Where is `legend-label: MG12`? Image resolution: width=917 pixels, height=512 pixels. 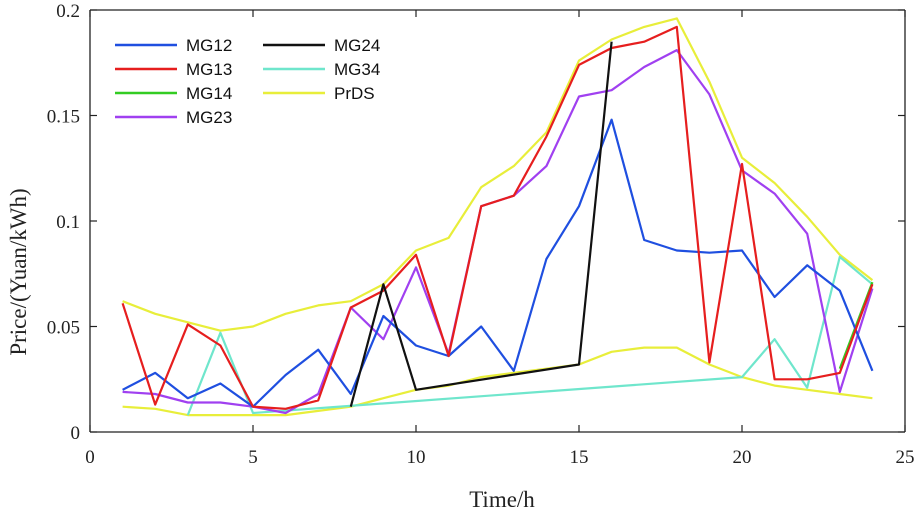 legend-label: MG12 is located at coordinates (209, 45).